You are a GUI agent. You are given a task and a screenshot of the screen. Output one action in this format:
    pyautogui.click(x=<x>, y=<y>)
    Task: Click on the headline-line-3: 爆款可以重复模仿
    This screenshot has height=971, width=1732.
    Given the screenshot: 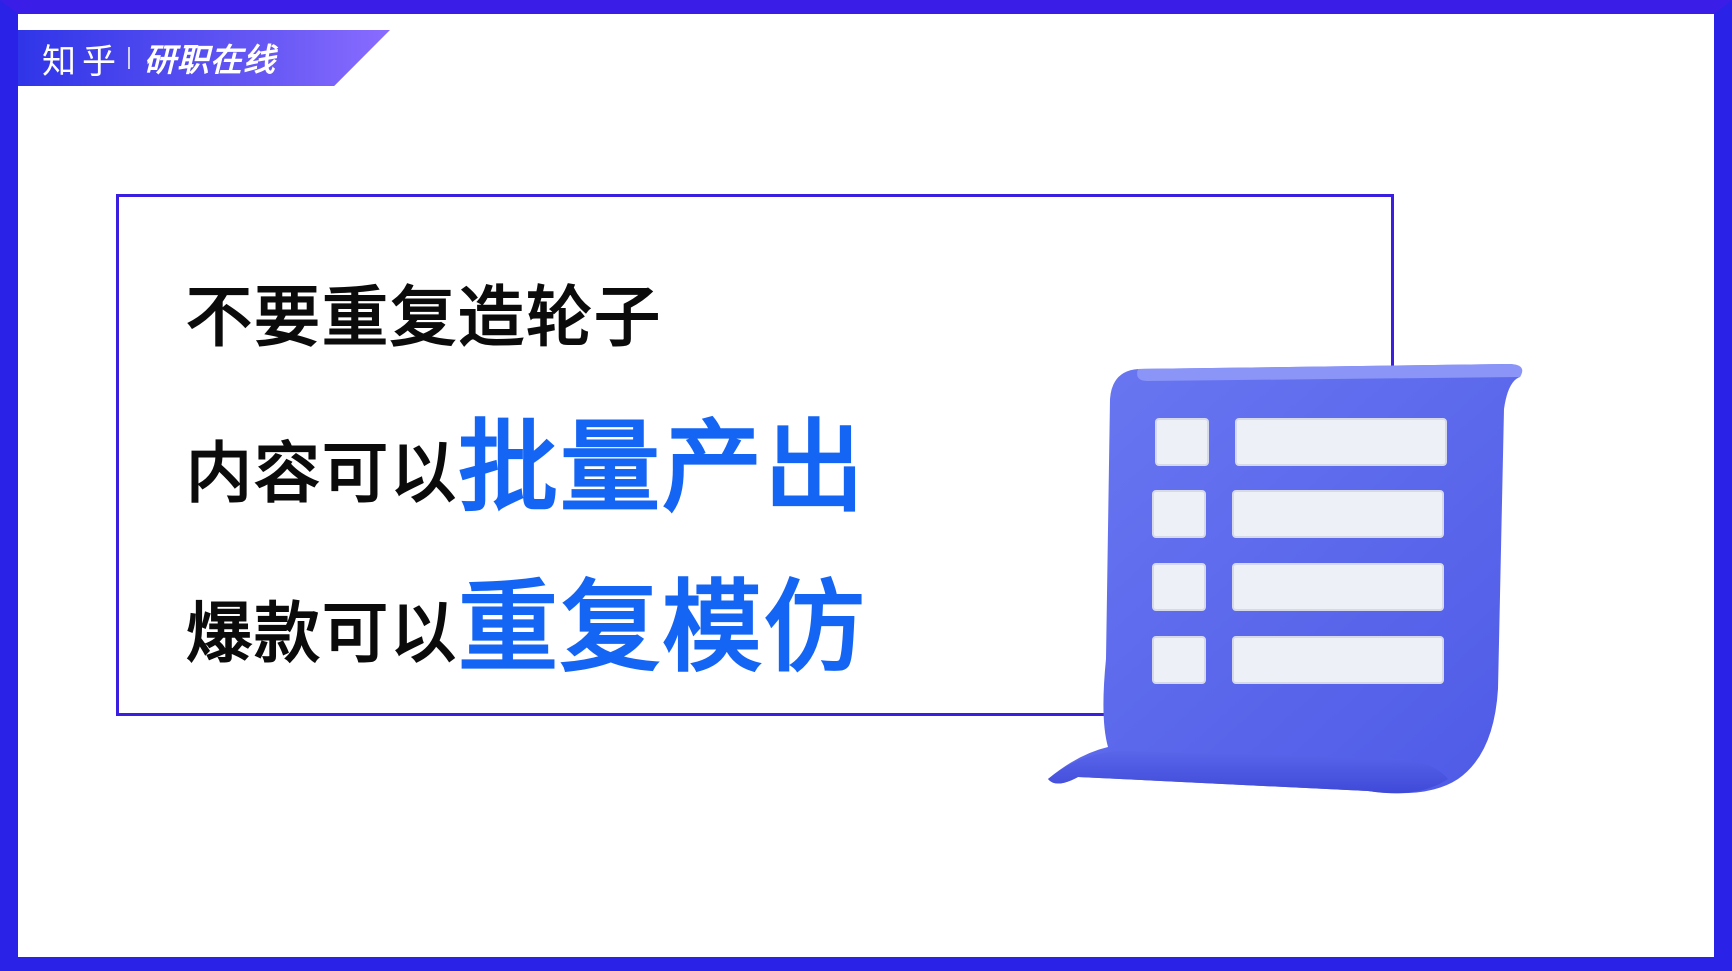 What is the action you would take?
    pyautogui.click(x=526, y=618)
    